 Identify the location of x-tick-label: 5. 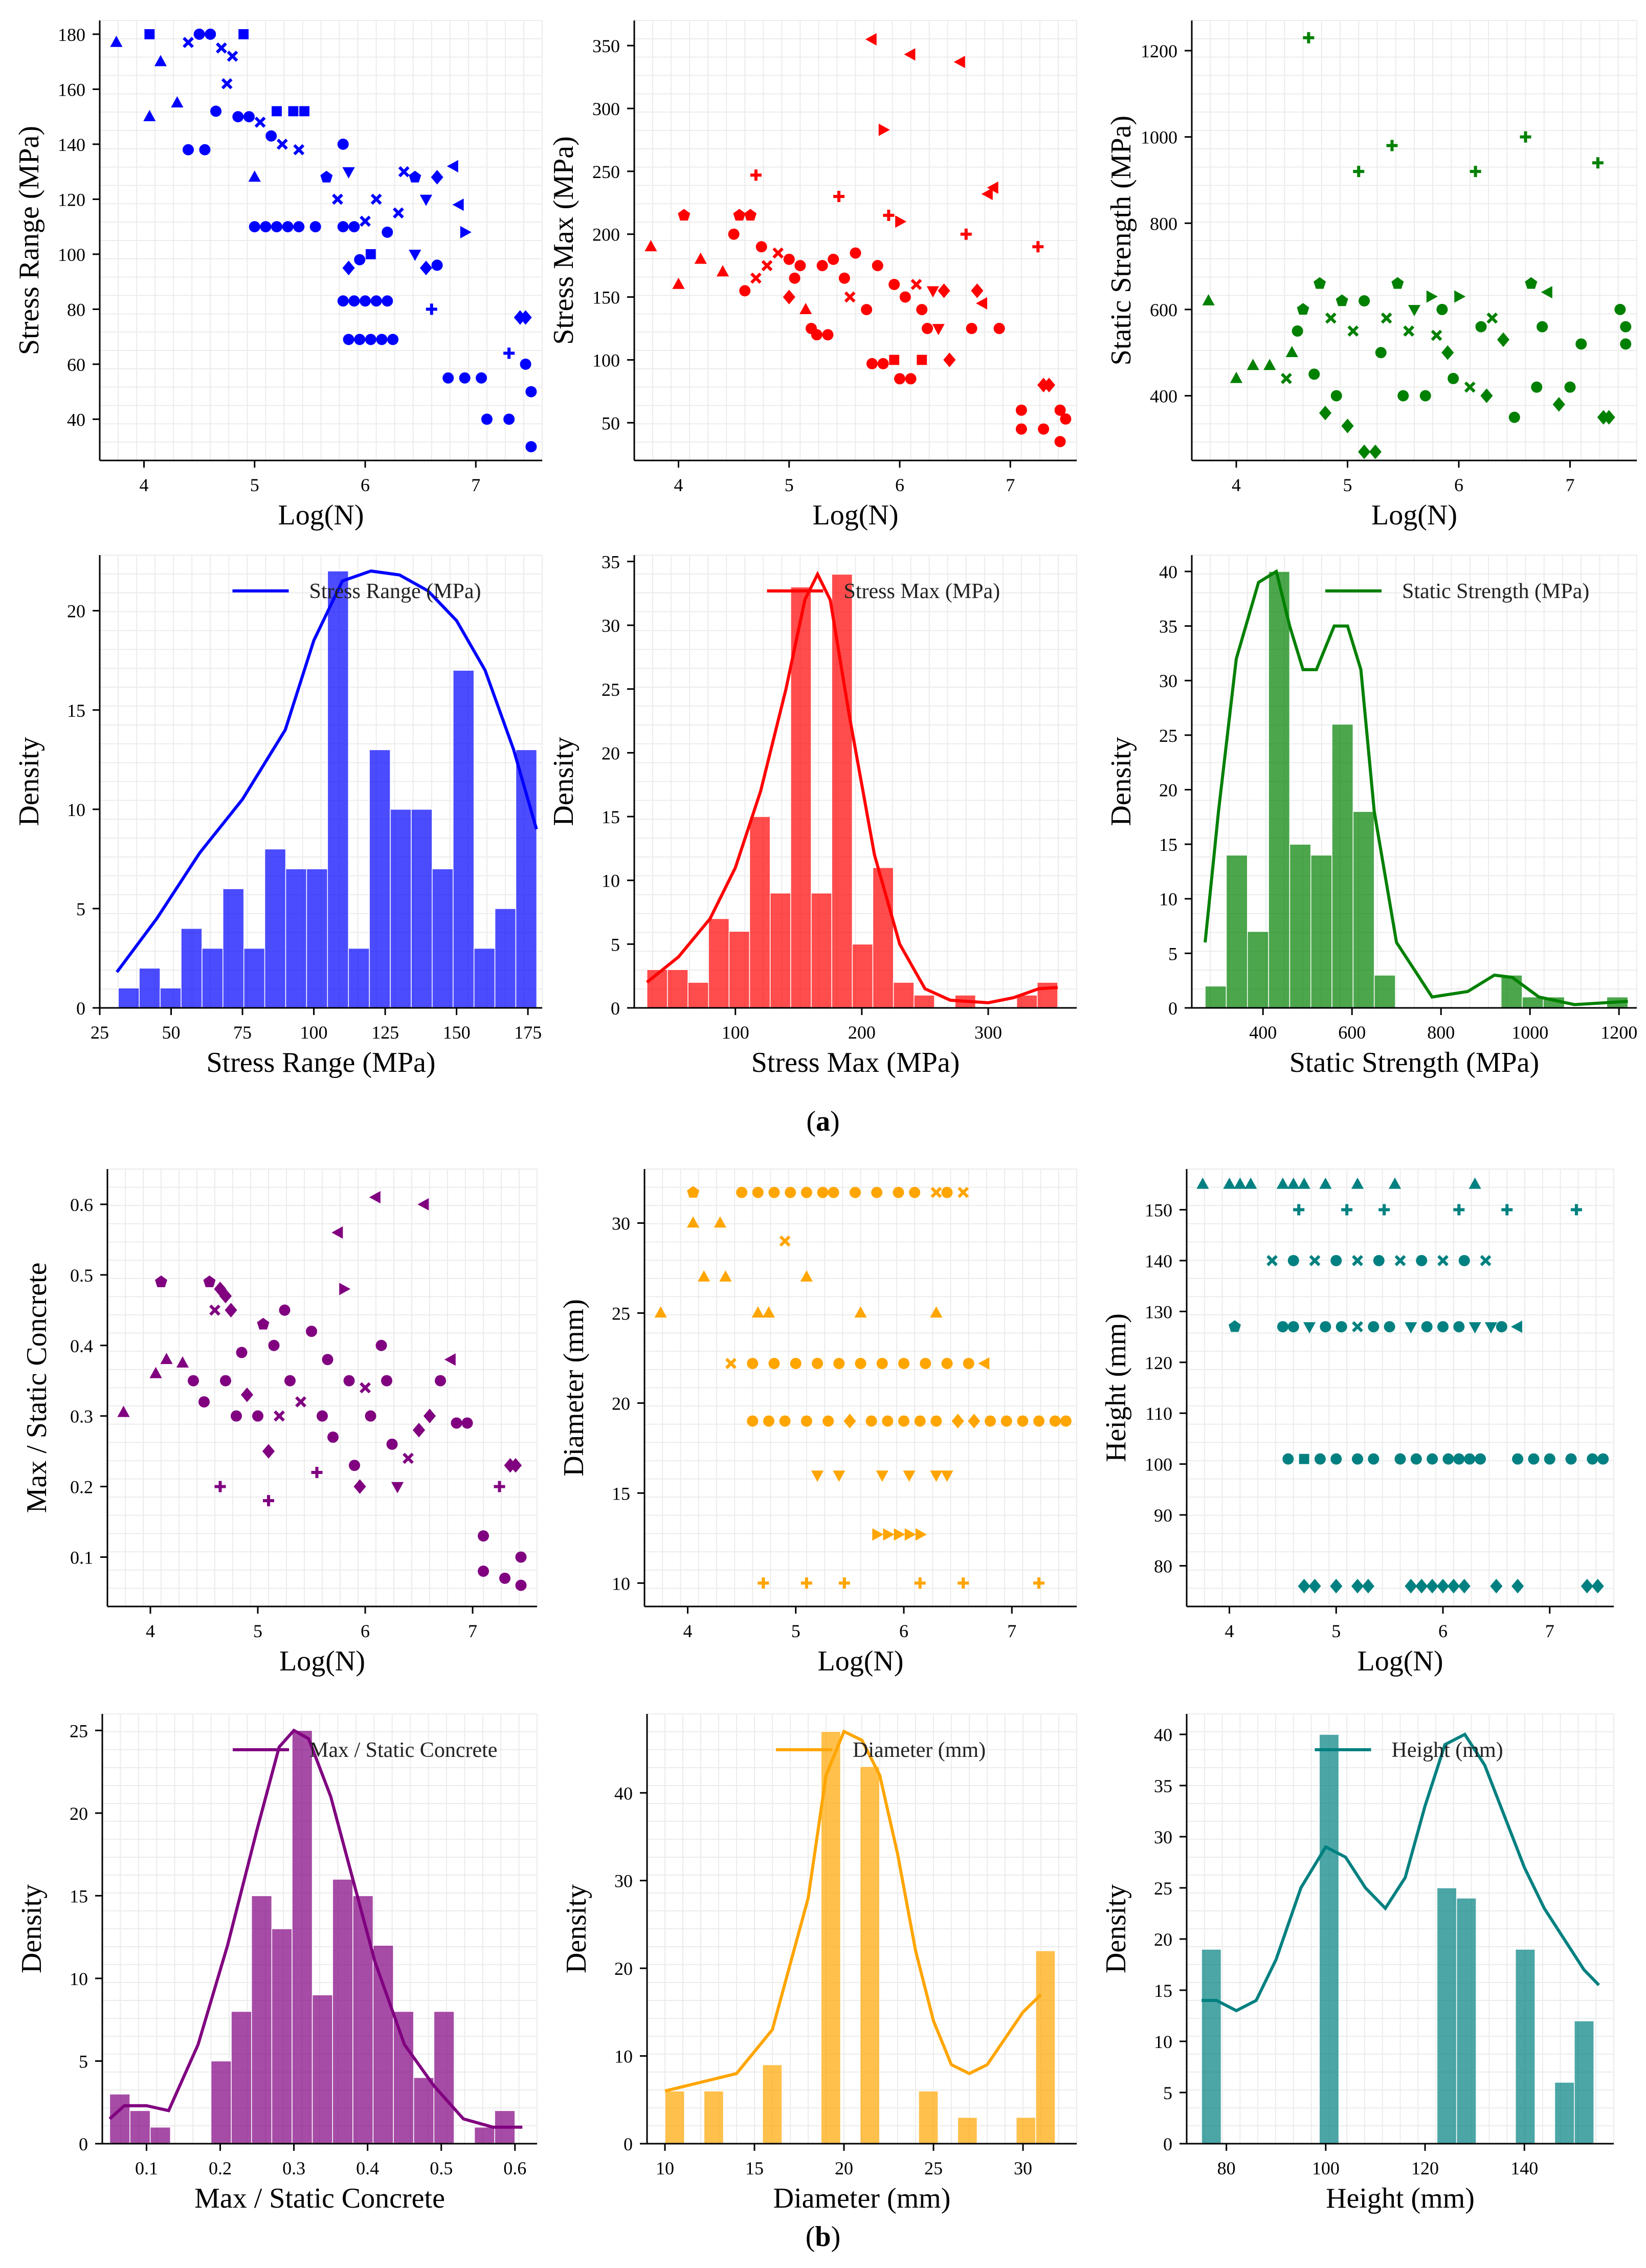
(789, 485).